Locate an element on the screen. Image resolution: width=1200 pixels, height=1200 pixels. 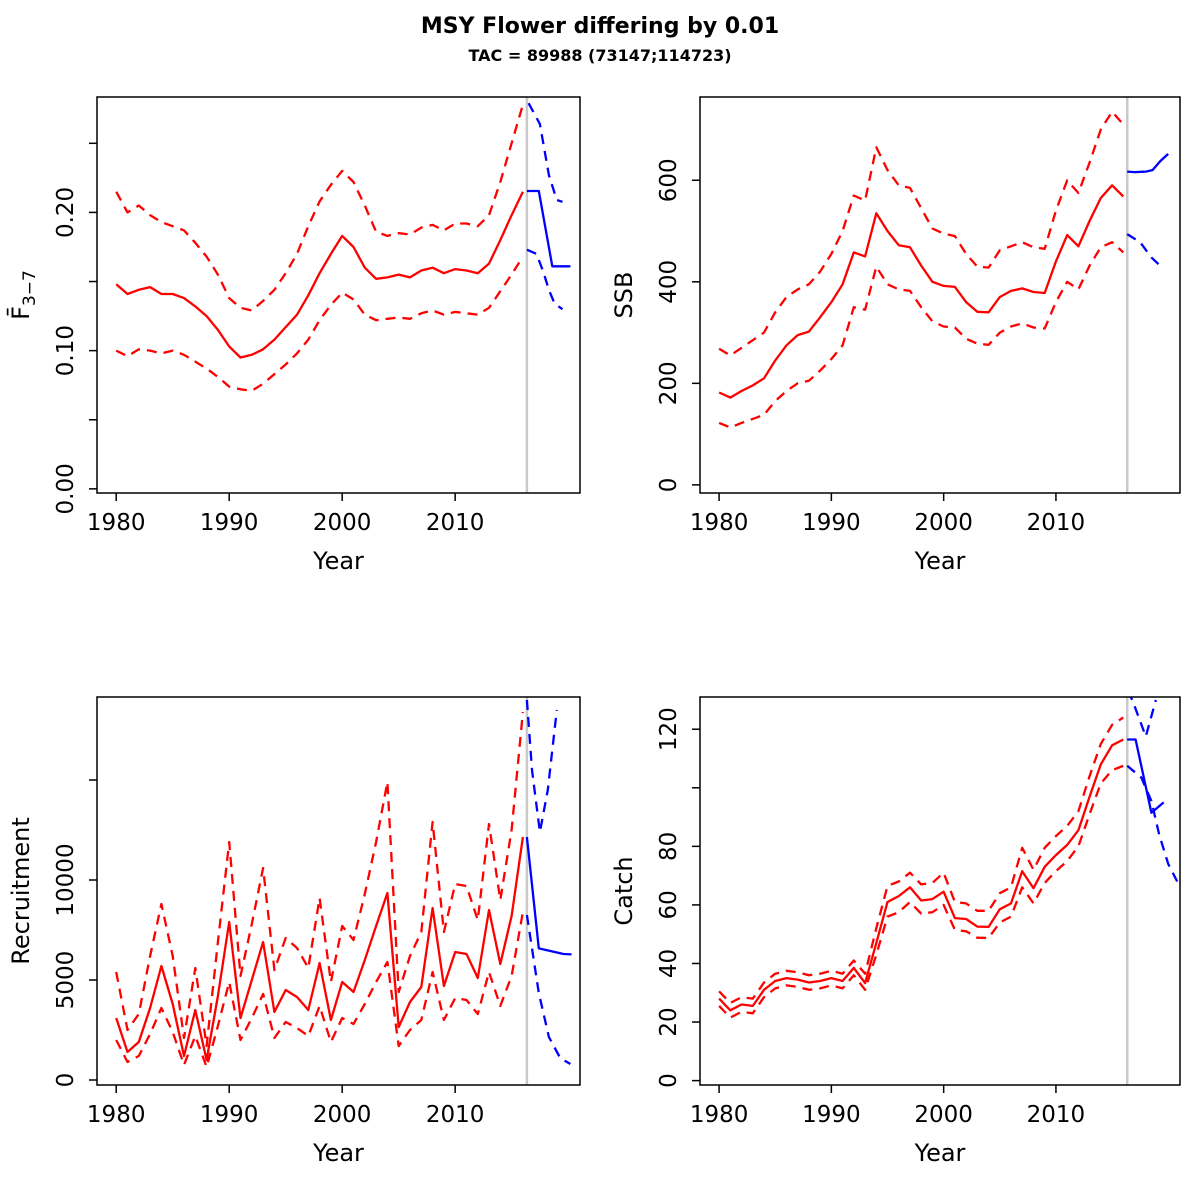
catch-x-tick-label: 2010 is located at coordinates (1056, 1115).